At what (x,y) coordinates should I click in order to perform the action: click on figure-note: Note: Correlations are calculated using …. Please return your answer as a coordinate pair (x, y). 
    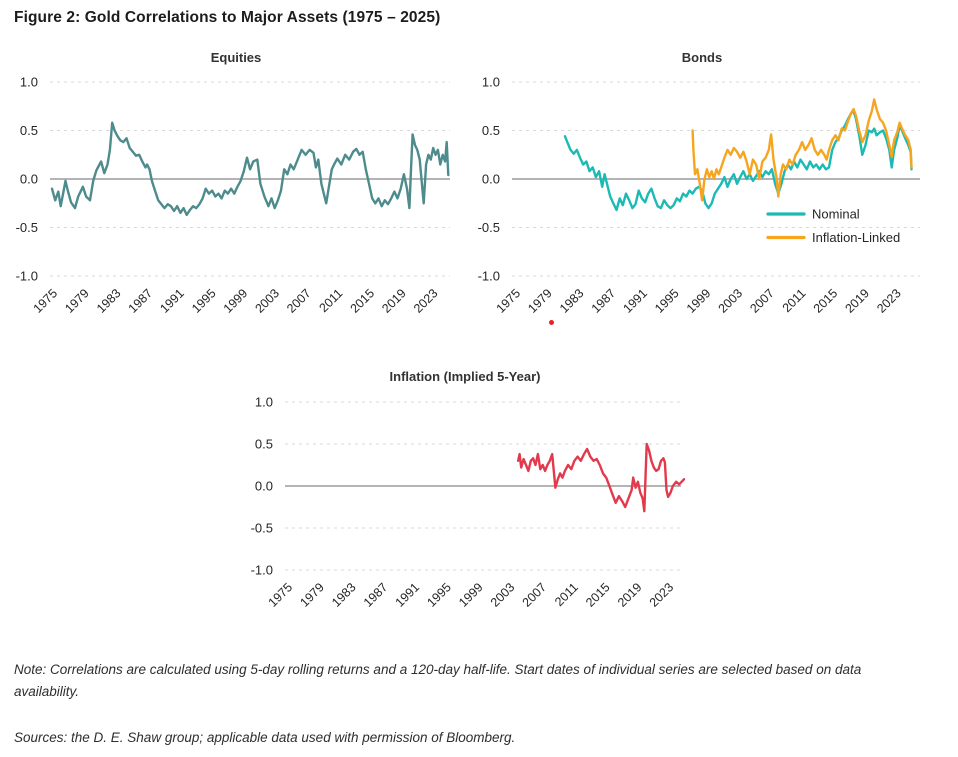
    Looking at the image, I should click on (438, 680).